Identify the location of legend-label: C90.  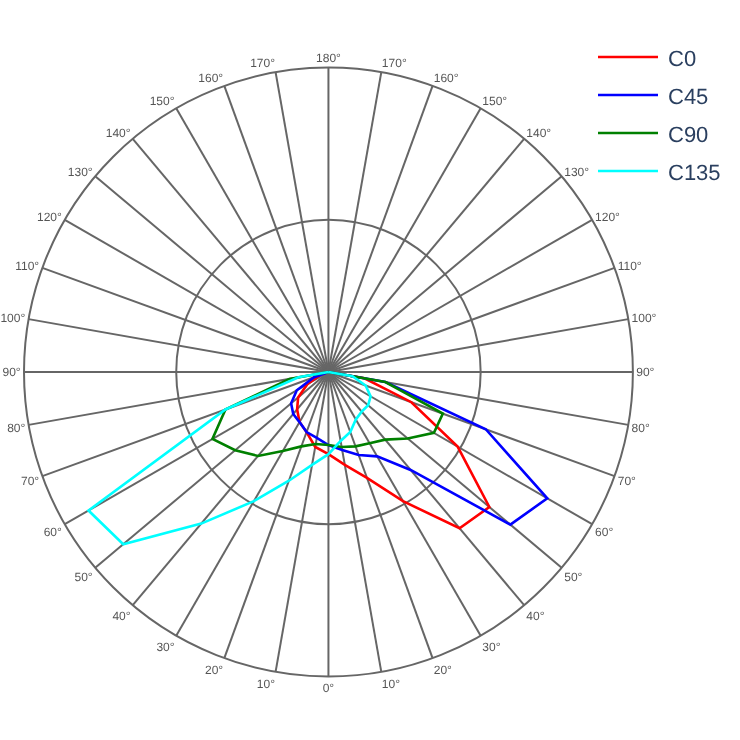
(688, 135).